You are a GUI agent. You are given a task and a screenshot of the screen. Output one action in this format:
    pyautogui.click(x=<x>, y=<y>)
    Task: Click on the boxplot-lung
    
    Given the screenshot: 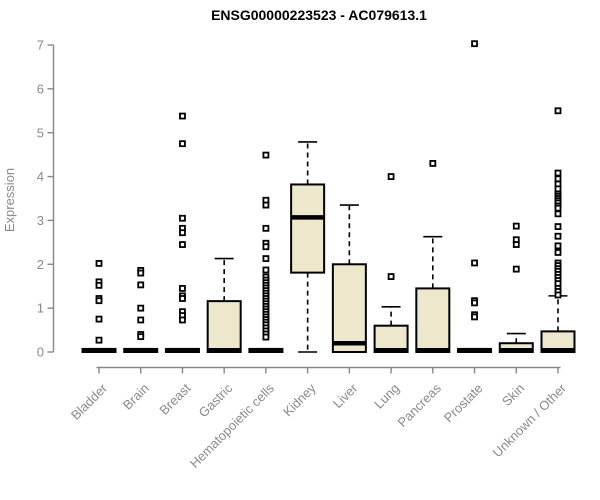 What is the action you would take?
    pyautogui.click(x=391, y=263)
    